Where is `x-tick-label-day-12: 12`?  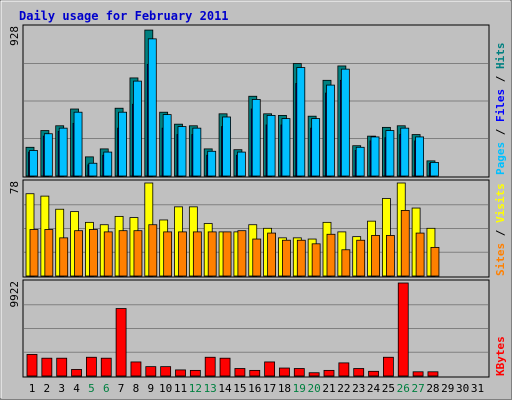
x-tick-label-day-12: 12 is located at coordinates (195, 388).